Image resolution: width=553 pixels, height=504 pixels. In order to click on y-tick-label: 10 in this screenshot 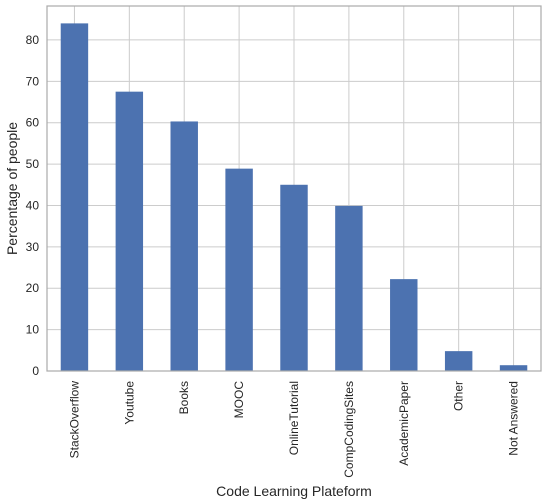, I will do `click(33, 330)`.